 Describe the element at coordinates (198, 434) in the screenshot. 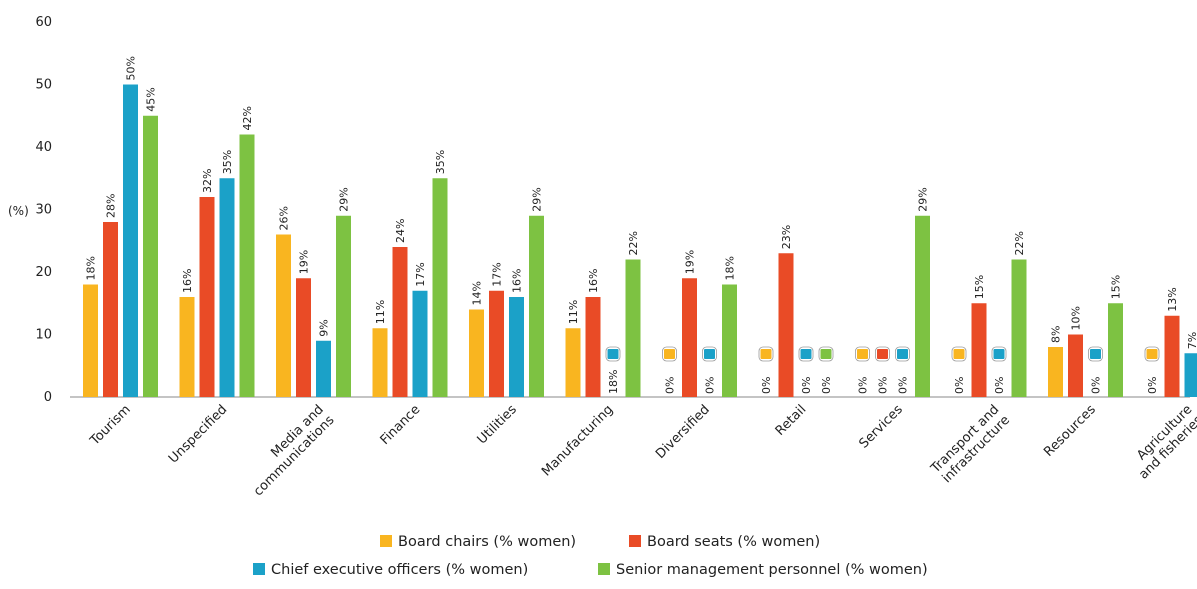

I see `category-label: Unspecified` at that location.